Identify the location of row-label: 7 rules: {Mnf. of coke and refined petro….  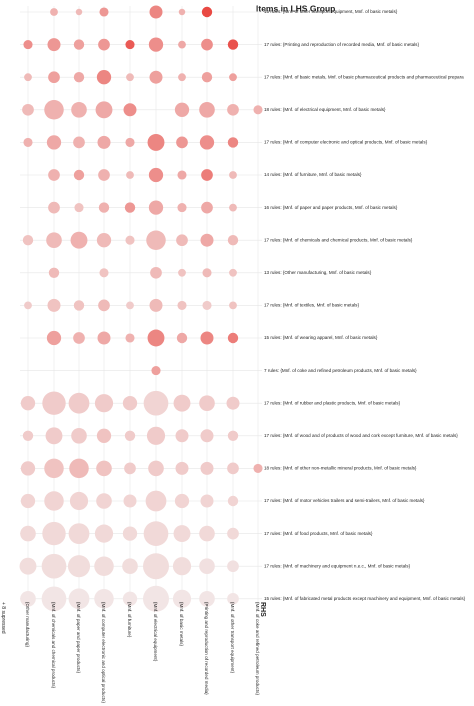
(340, 370).